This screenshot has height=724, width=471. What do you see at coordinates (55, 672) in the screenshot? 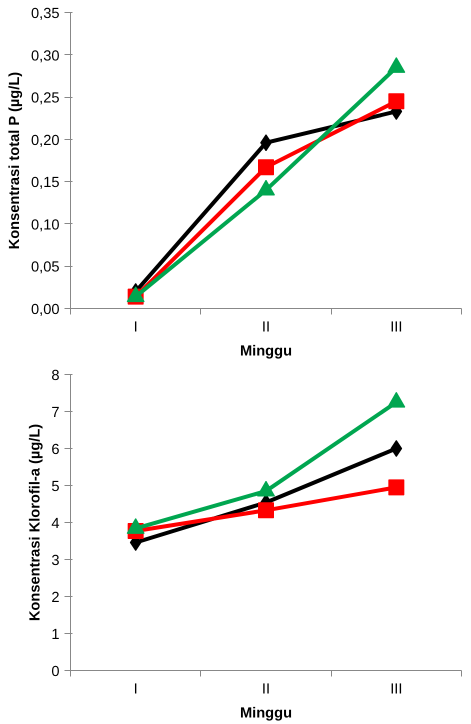
I see `y-tick-label: 0` at bounding box center [55, 672].